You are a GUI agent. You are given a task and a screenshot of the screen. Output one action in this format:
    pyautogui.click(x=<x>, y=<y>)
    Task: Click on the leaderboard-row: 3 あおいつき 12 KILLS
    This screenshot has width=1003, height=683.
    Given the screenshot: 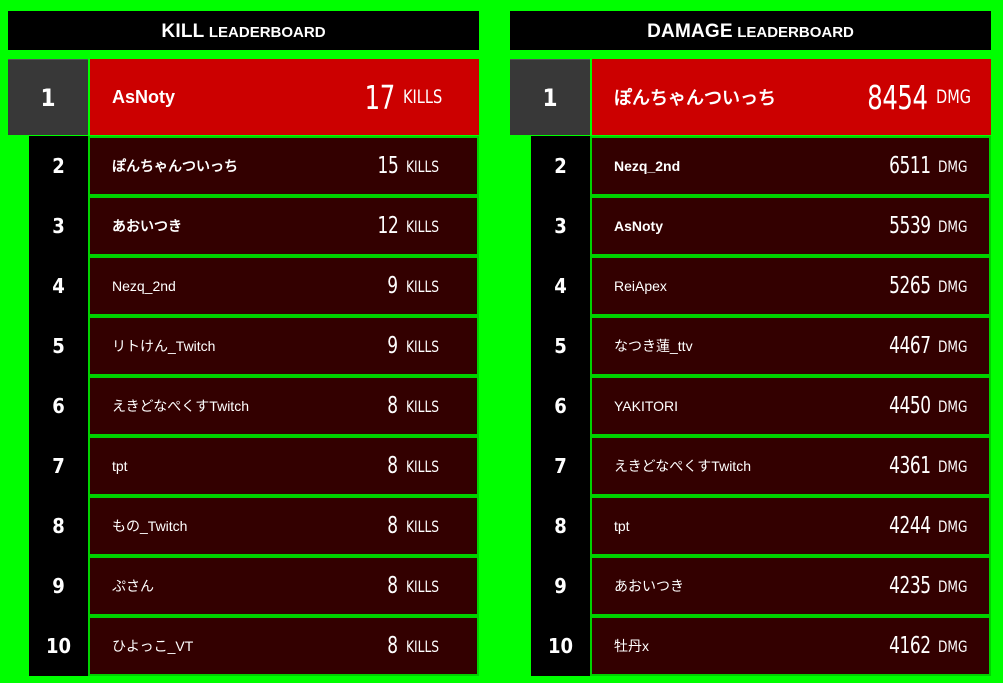 What is the action you would take?
    pyautogui.click(x=243, y=226)
    